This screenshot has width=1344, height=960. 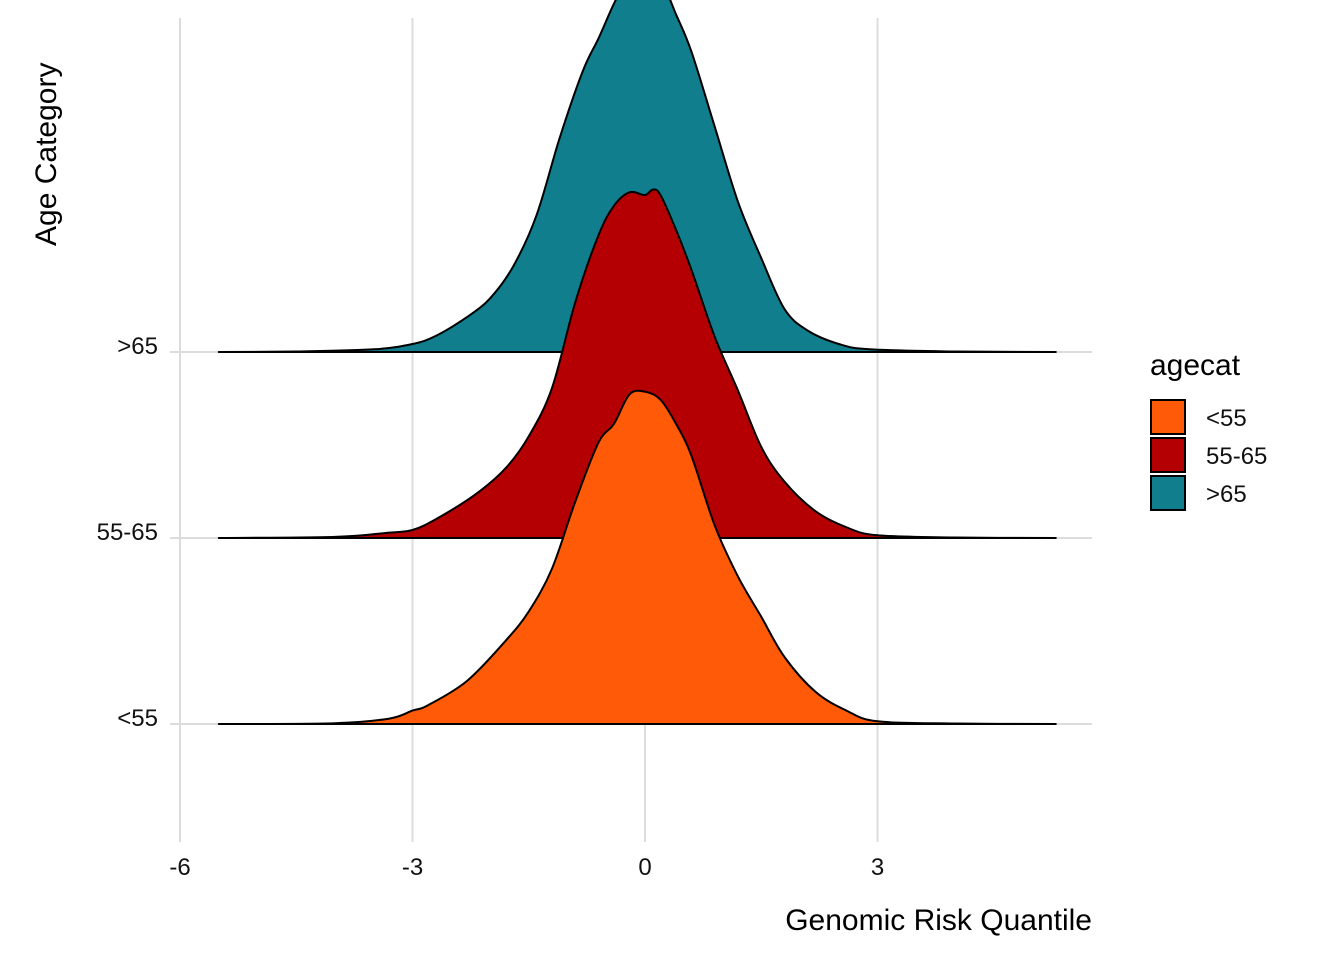 What do you see at coordinates (137, 718) in the screenshot?
I see `y-tick-label: <55` at bounding box center [137, 718].